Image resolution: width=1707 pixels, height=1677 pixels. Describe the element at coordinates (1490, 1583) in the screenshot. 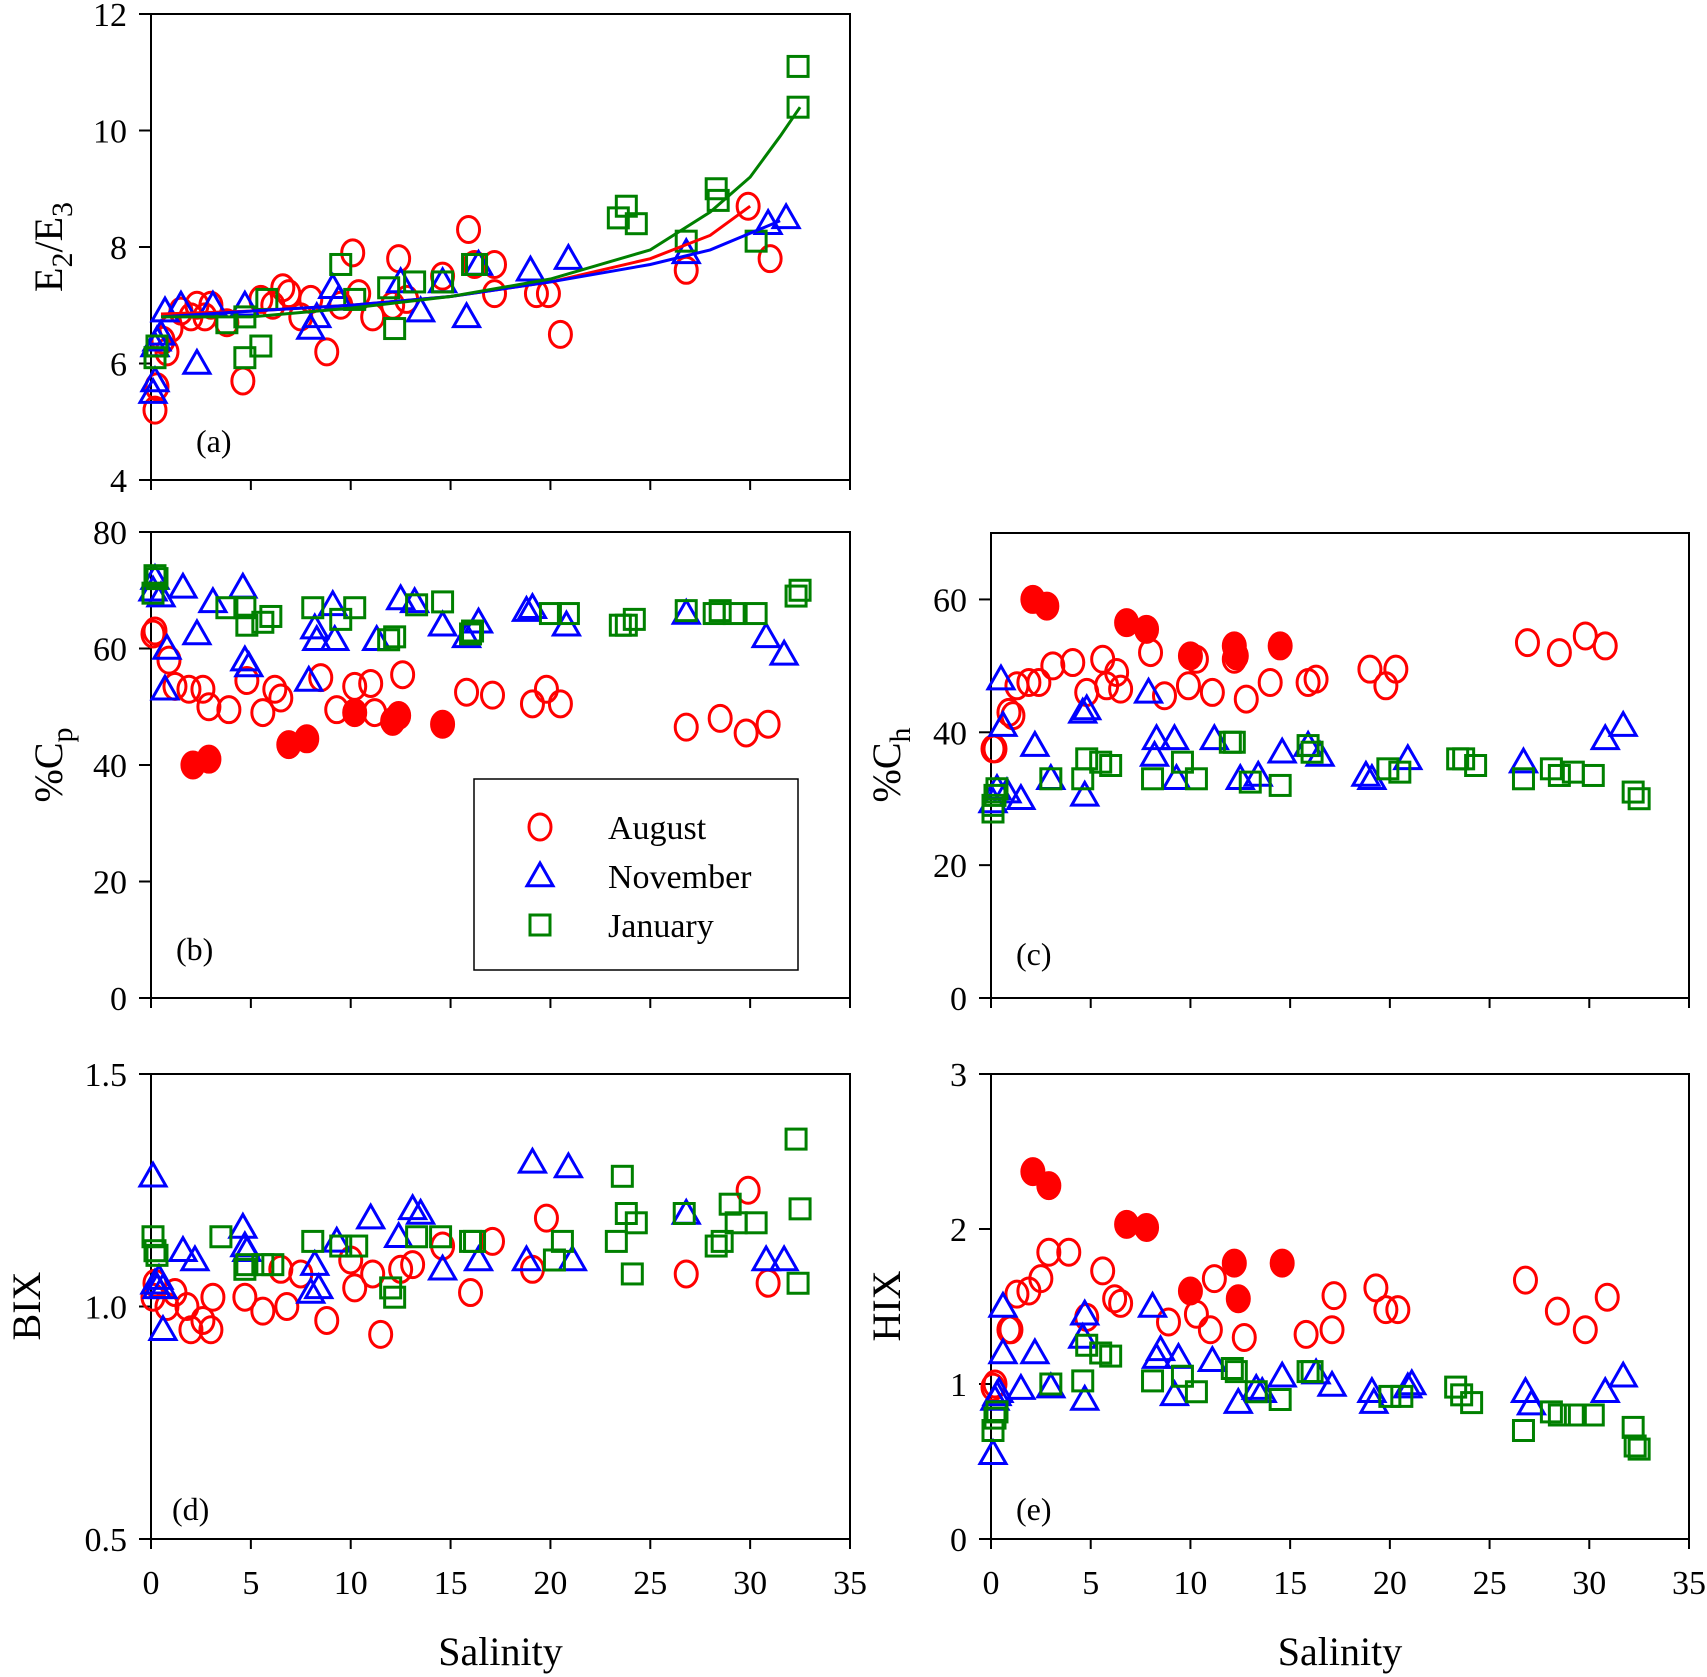

I see `x-tick-label: 25` at that location.